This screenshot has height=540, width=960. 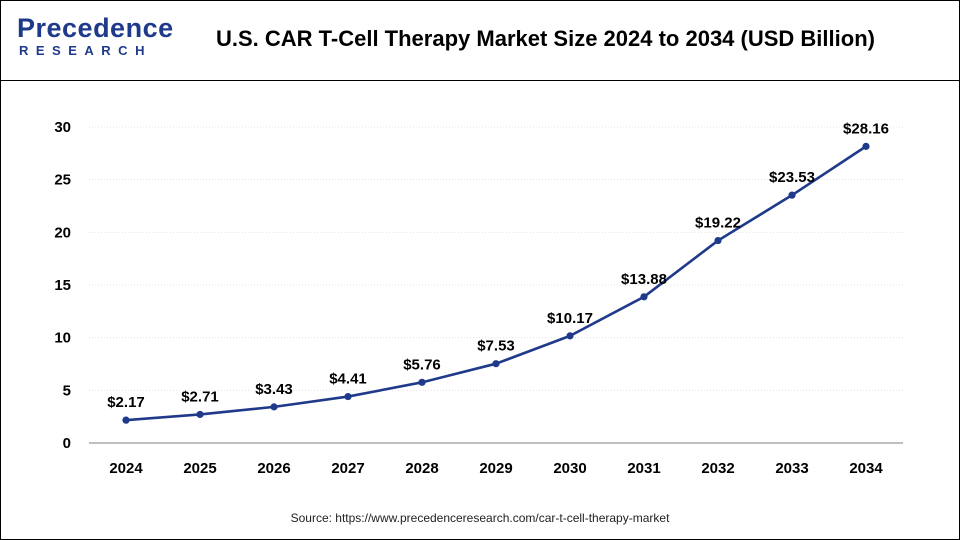 I want to click on y-tick-label: 10, so click(x=62, y=338).